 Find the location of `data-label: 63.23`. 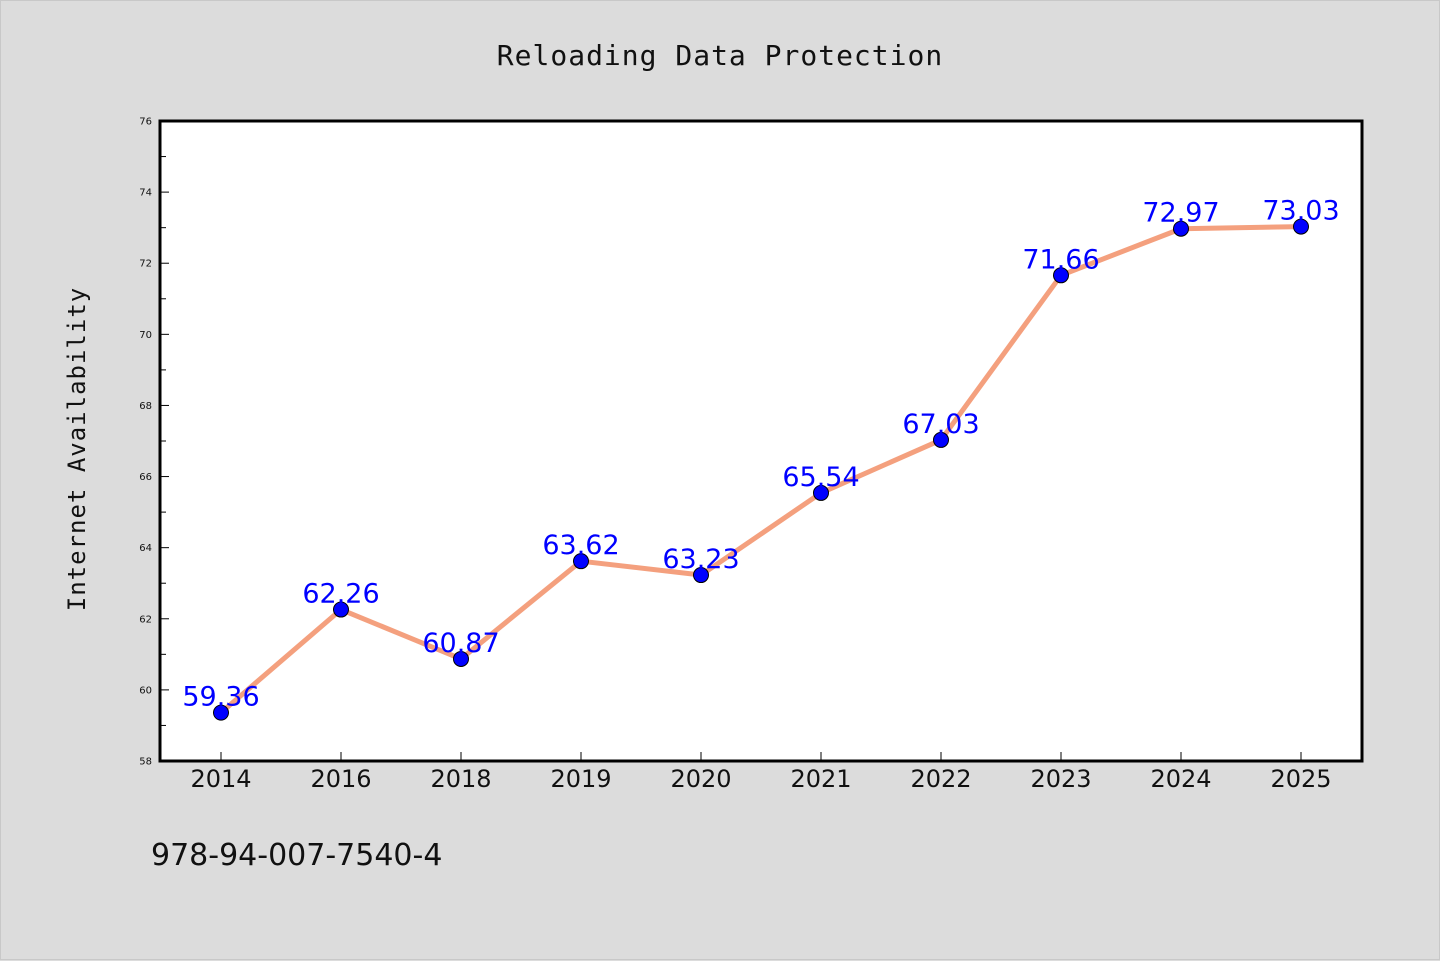

data-label: 63.23 is located at coordinates (700, 559).